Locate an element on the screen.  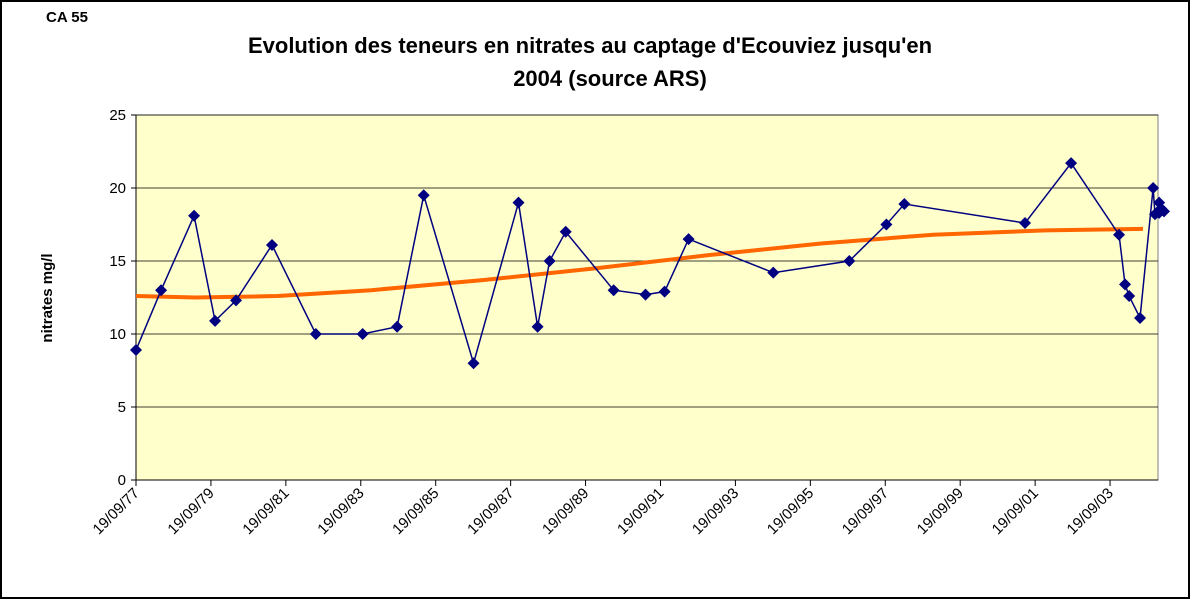
y-tick-label: 0 is located at coordinates (122, 480).